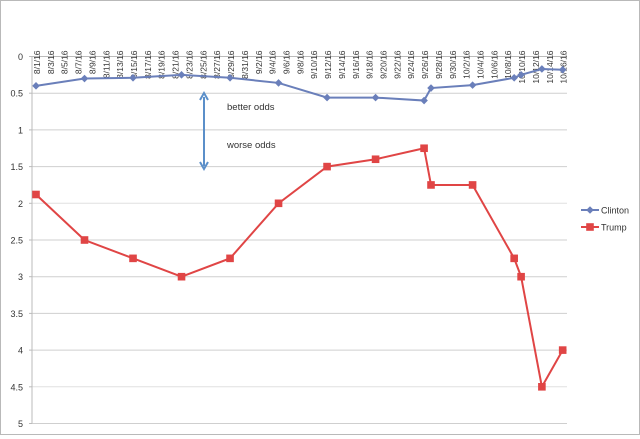 The width and height of the screenshot is (640, 439). I want to click on legend-label-clinton: Clinton, so click(615, 211).